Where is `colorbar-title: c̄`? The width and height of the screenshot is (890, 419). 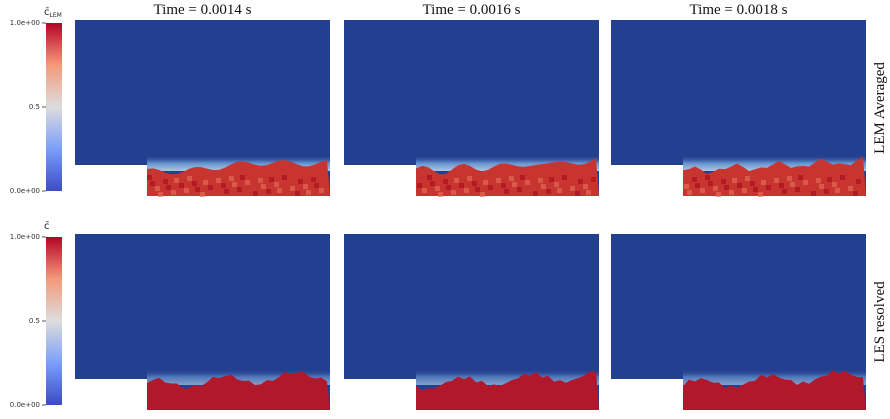
colorbar-title: c̄ is located at coordinates (47, 226).